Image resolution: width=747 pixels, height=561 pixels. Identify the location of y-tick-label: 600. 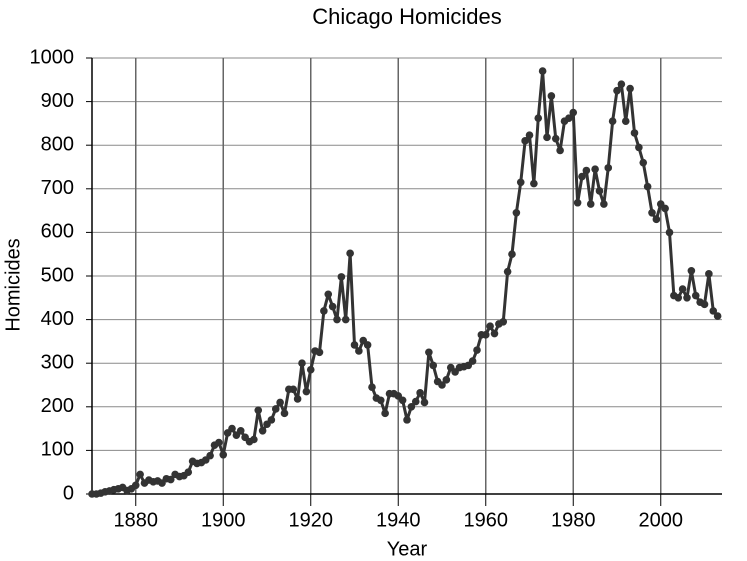
(57, 232).